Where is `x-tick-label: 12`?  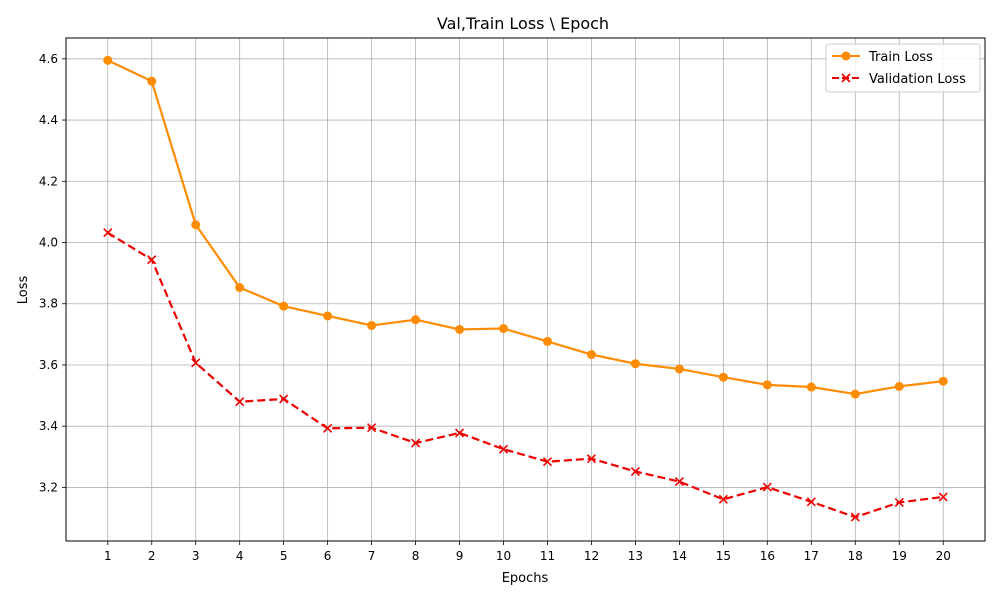
x-tick-label: 12 is located at coordinates (591, 556).